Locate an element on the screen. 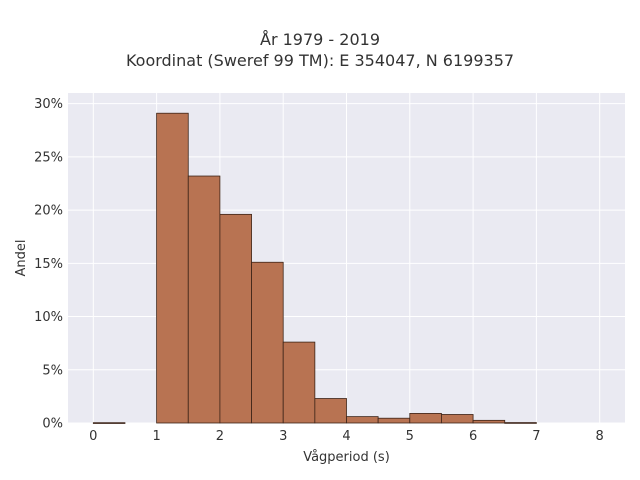 This screenshot has width=640, height=480. y-tick-label: 10% is located at coordinates (48, 317).